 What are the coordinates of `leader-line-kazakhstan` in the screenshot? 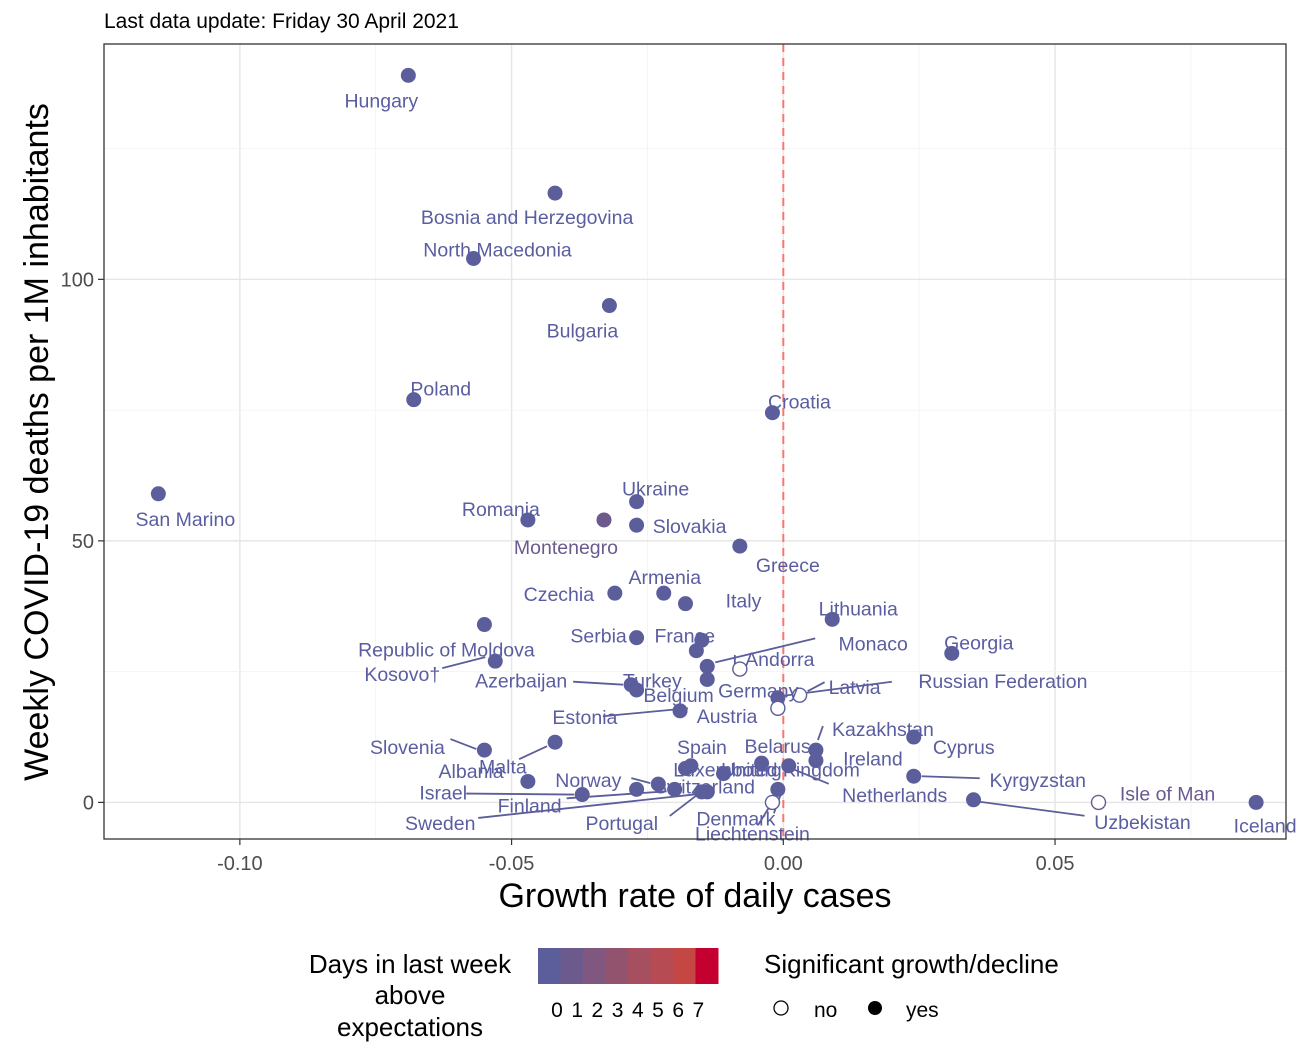 It's located at (820, 733).